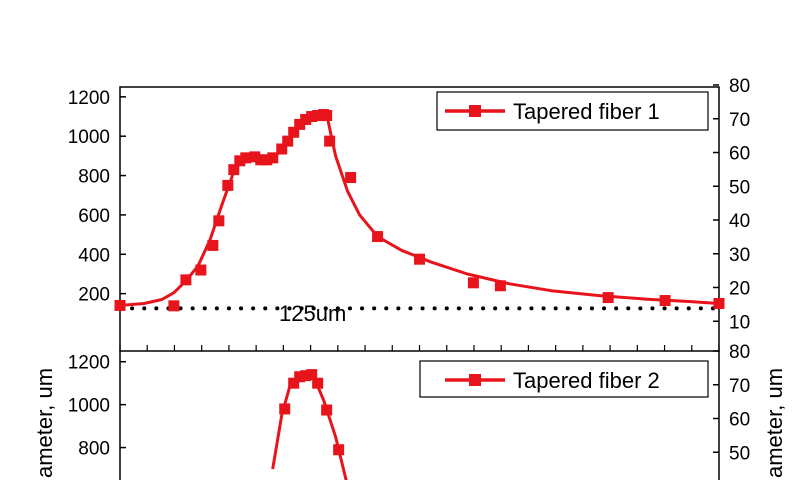  Describe the element at coordinates (586, 380) in the screenshot. I see `bottom-legend-label: Tapered fiber 2` at that location.